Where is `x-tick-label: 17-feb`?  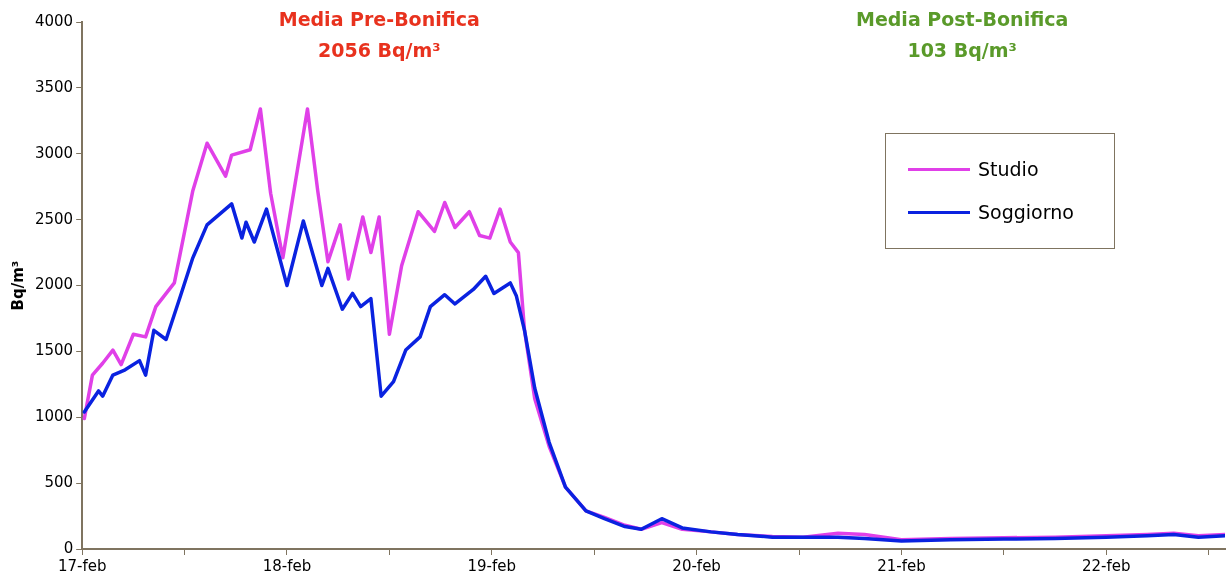
x-tick-label: 17-feb is located at coordinates (82, 565).